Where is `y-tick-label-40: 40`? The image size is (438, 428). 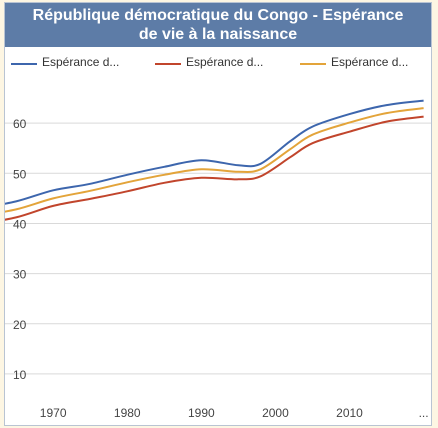
y-tick-label-40: 40 is located at coordinates (20, 224).